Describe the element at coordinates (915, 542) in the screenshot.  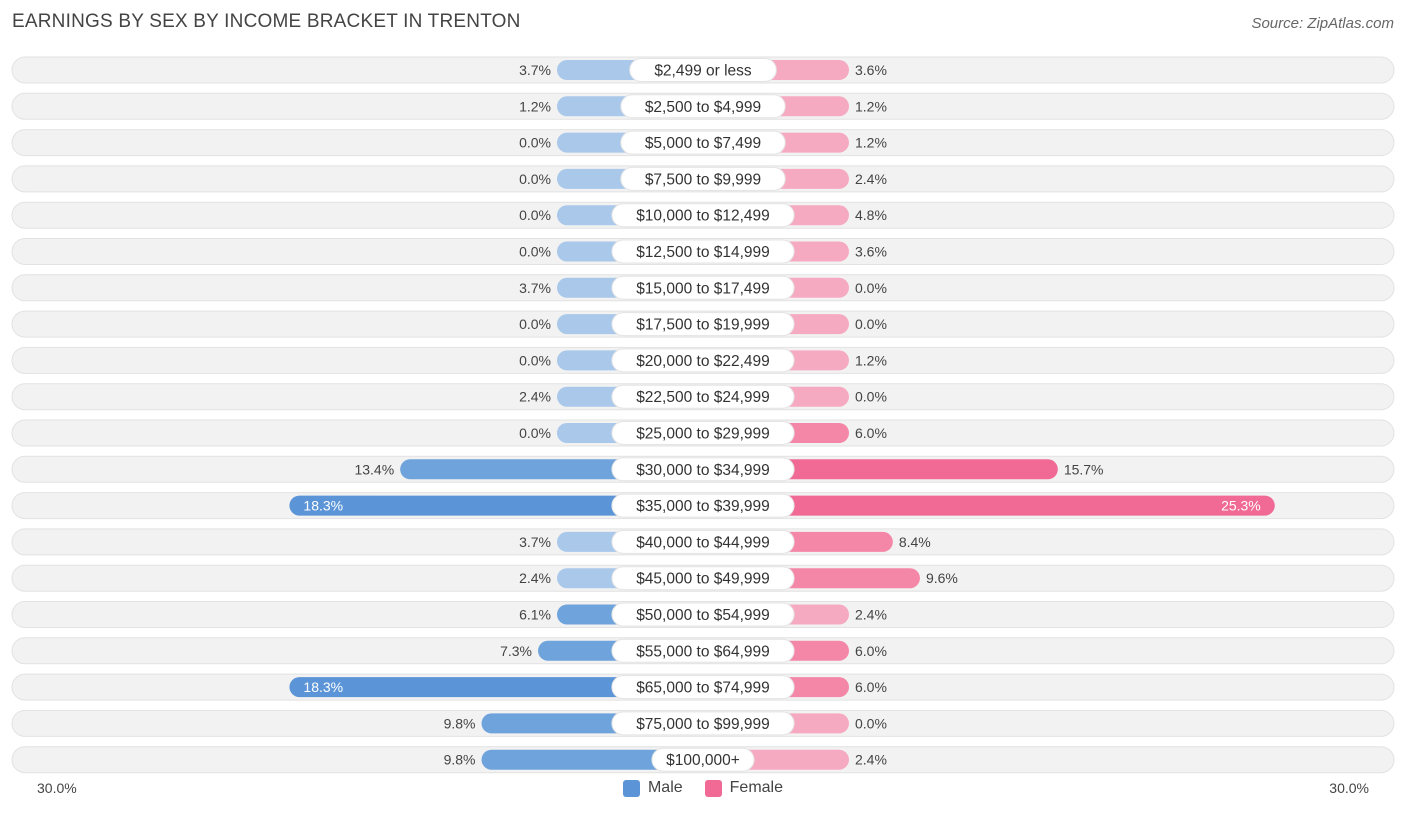
I see `value-label-female: 8.4%` at that location.